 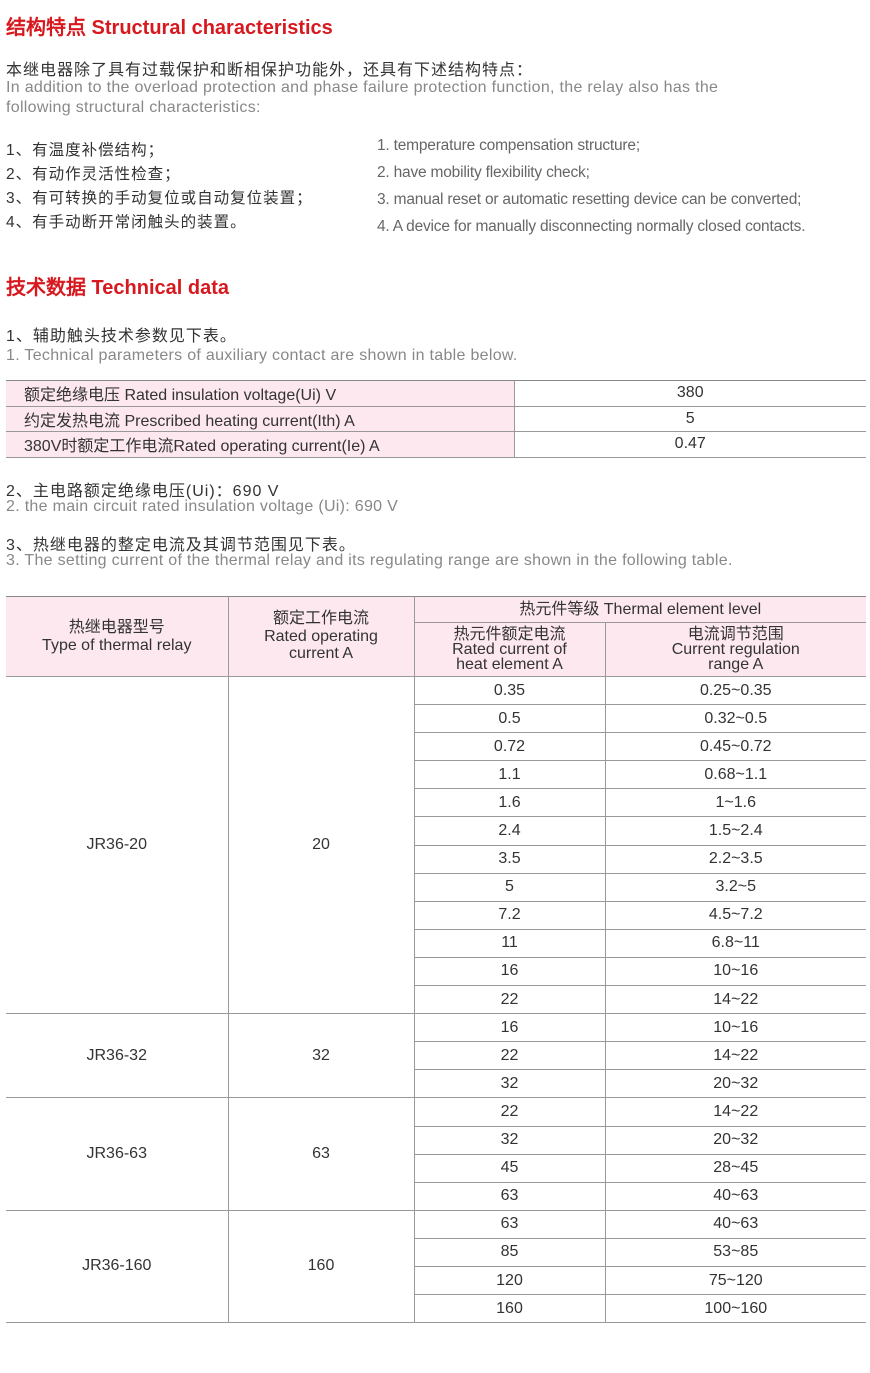 I want to click on rated-current-cell: 20, so click(x=321, y=845).